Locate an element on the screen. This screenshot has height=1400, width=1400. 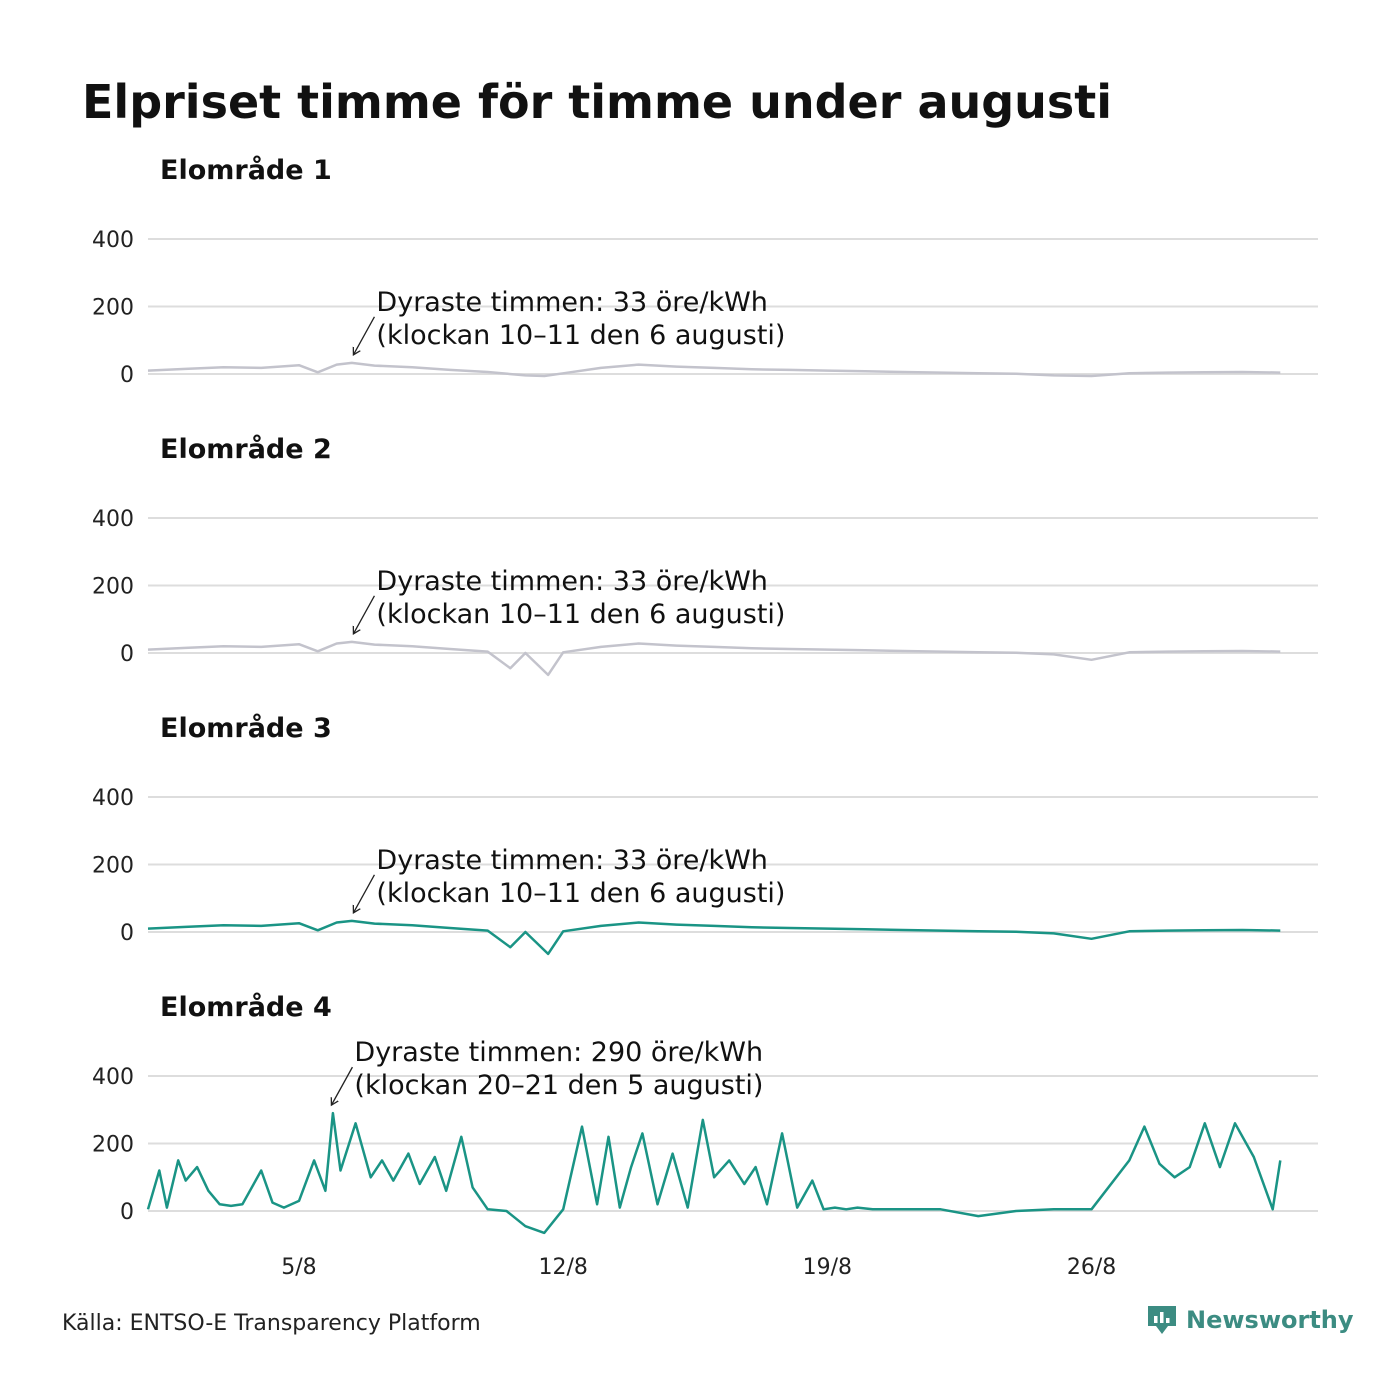
annotation-line-2: (klockan 20–21 den 5 augusti) is located at coordinates (558, 1085).